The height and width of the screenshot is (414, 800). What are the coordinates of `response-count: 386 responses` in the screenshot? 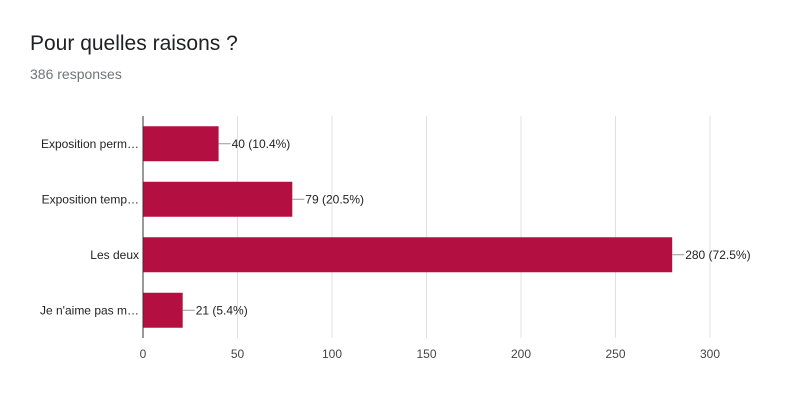 It's located at (76, 74).